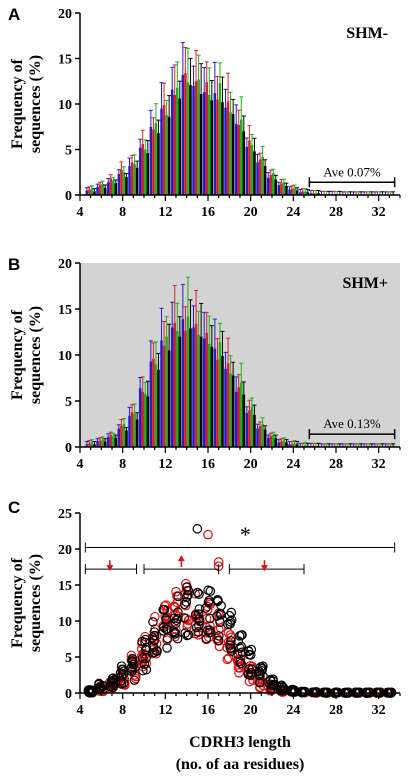  What do you see at coordinates (208, 212) in the screenshot?
I see `x-tick-label: 16` at bounding box center [208, 212].